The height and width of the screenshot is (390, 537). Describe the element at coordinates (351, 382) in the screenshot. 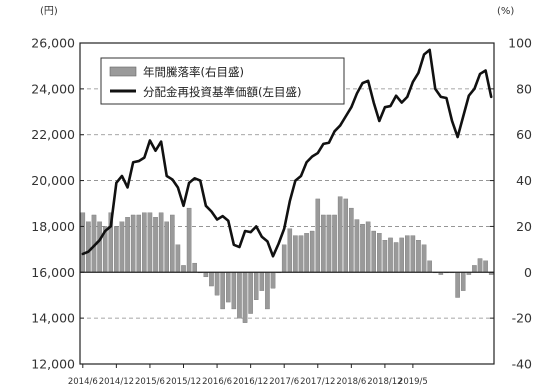

I see `x-tick-label: 2018/6` at that location.